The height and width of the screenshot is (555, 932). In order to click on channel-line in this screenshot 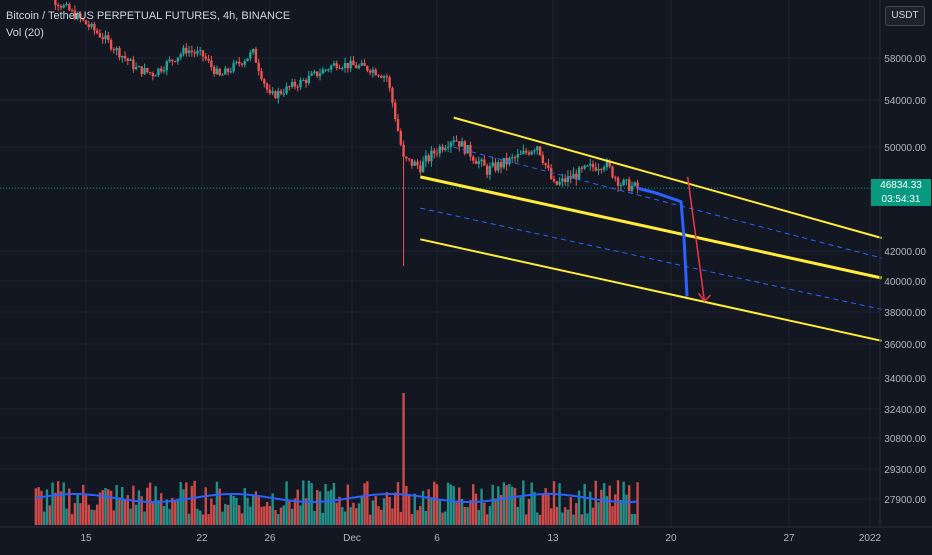, I will do `click(651, 290)`.